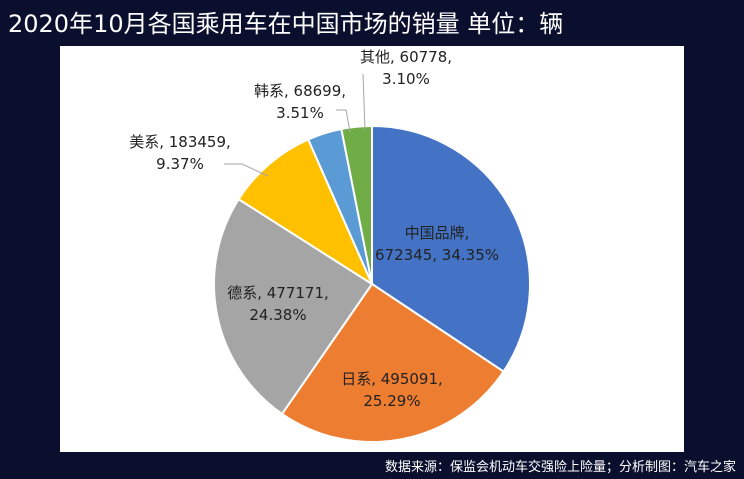  Describe the element at coordinates (406, 68) in the screenshot. I see `slice-label-6: 其他, 60778, 3.10%` at that location.